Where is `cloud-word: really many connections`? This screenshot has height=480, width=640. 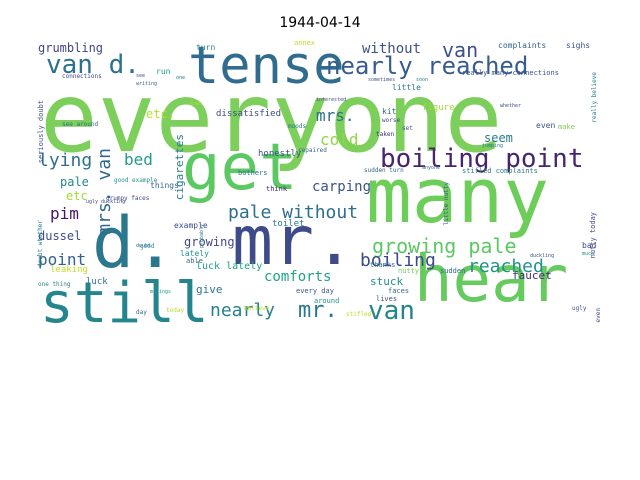
cloud-word: really many connections is located at coordinates (510, 73).